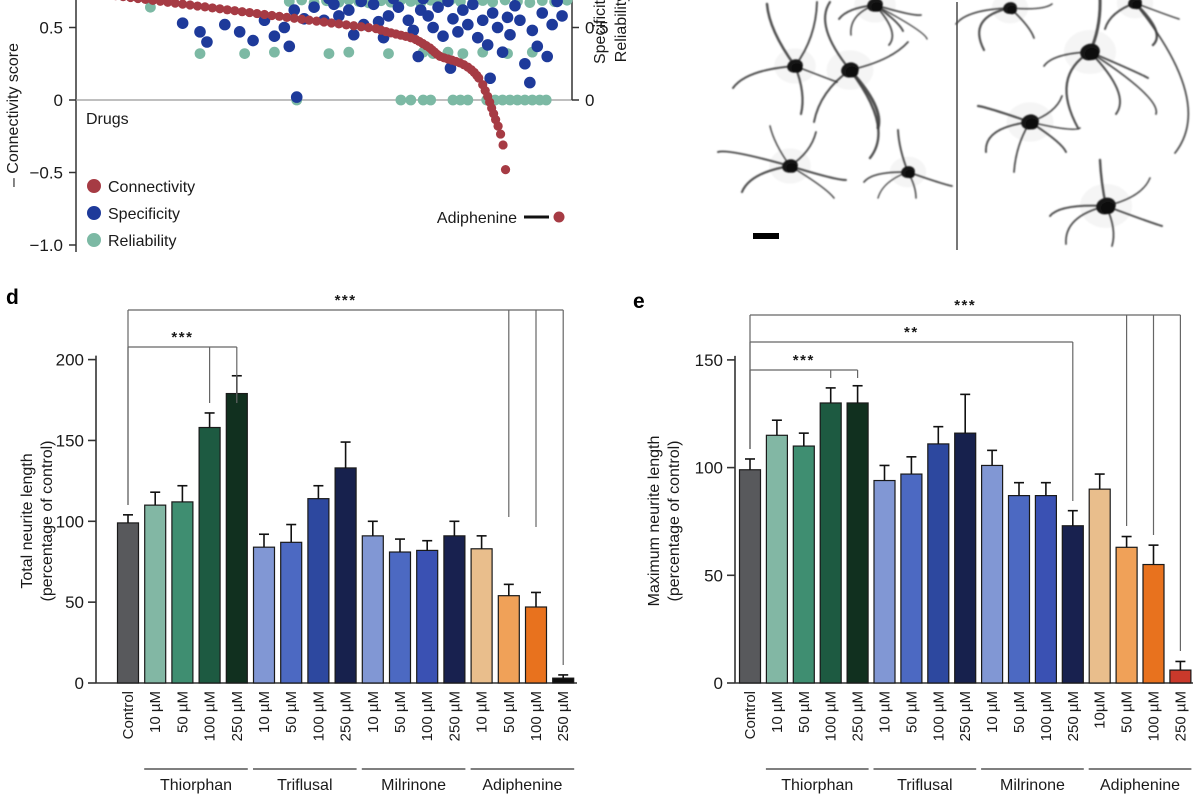 This screenshot has width=1200, height=801. Describe the element at coordinates (911, 332) in the screenshot. I see `significance-stars: **` at that location.